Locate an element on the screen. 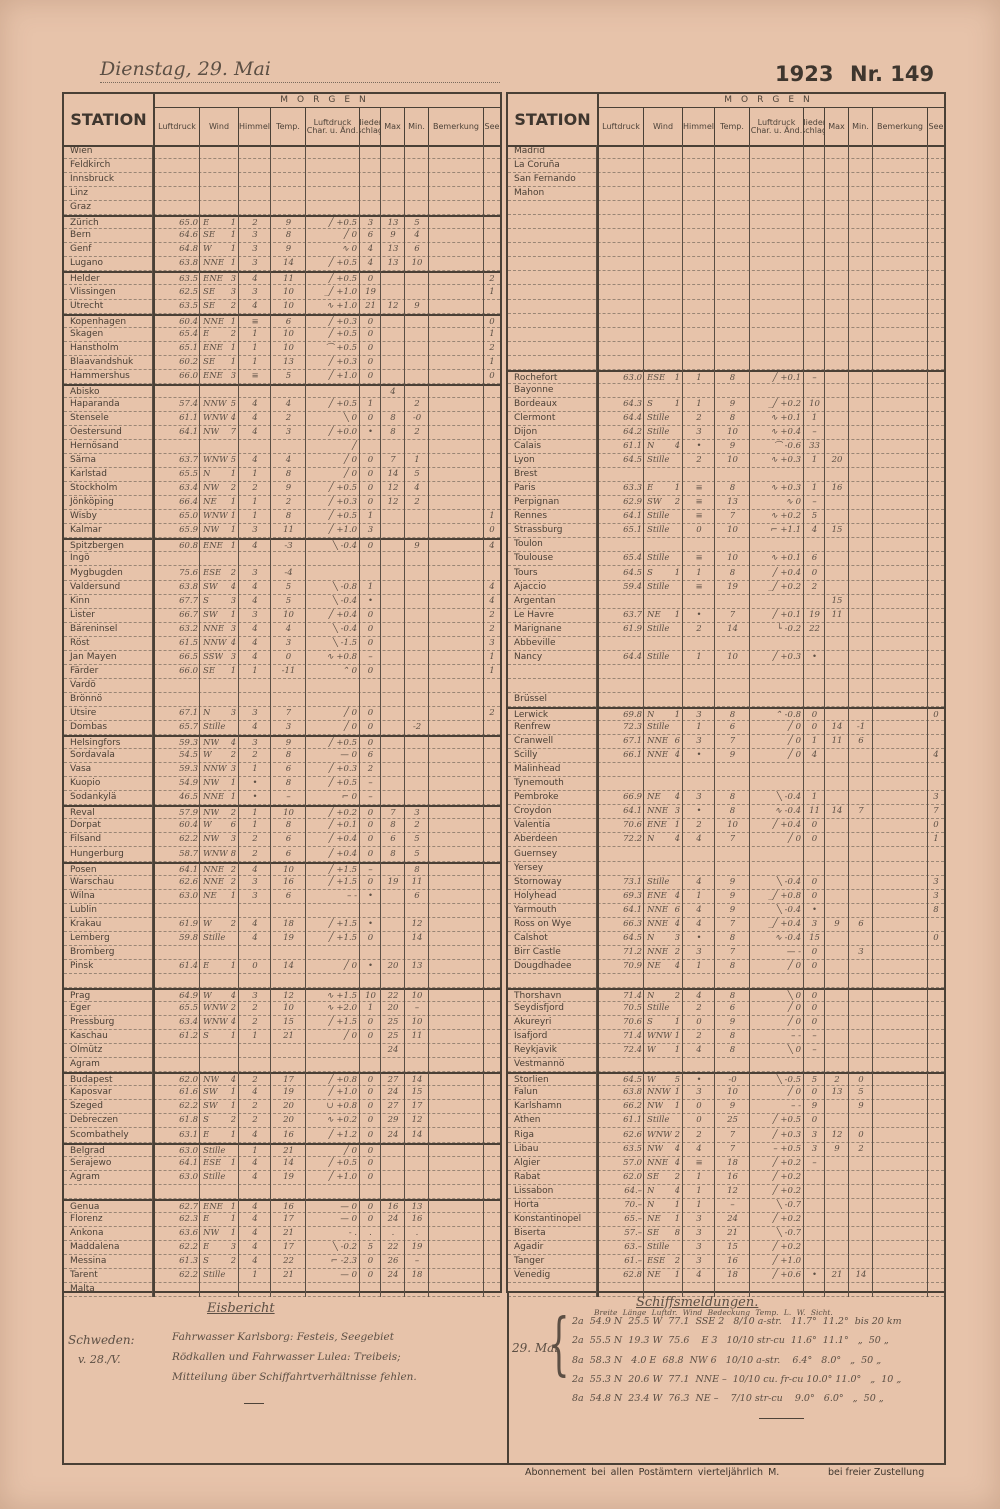  wind-direction: N is located at coordinates (651, 839).